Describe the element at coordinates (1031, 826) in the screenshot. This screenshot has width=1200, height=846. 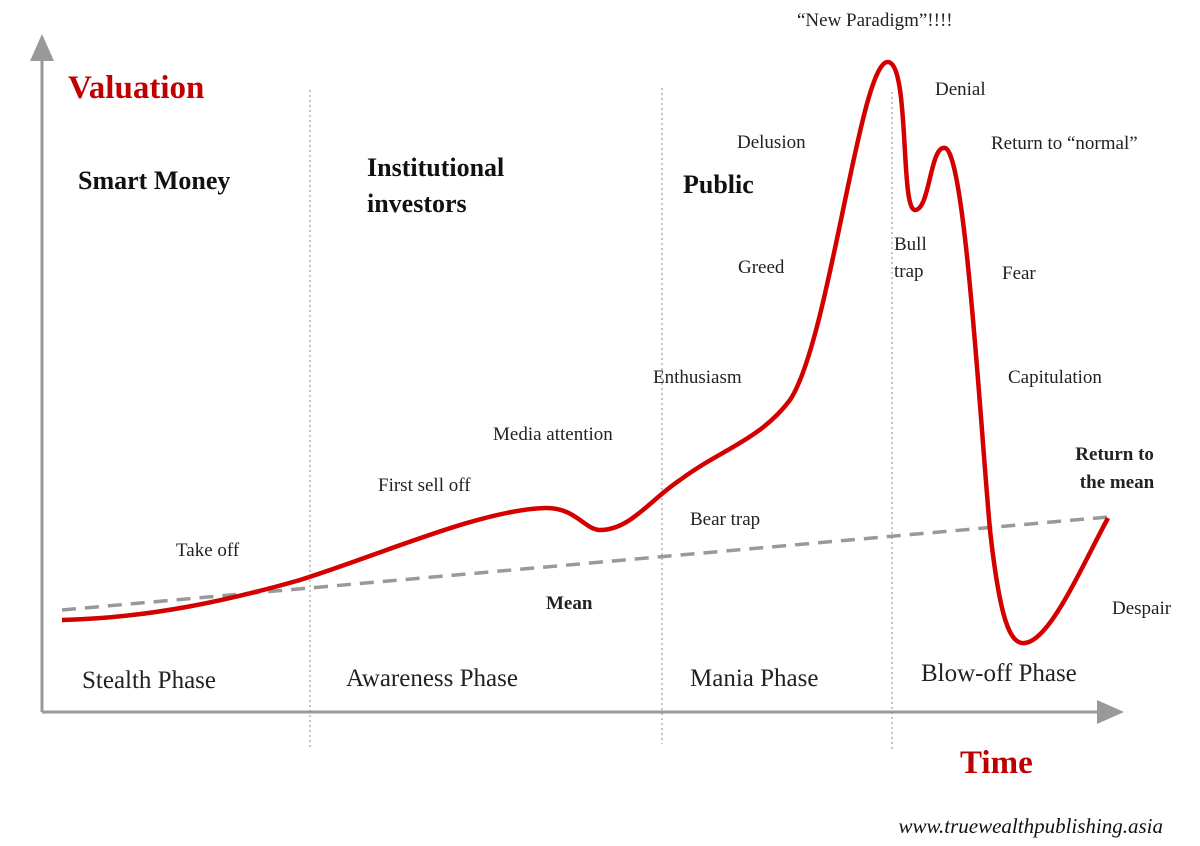
I see `source: www.truewealthpublishing.asia` at that location.